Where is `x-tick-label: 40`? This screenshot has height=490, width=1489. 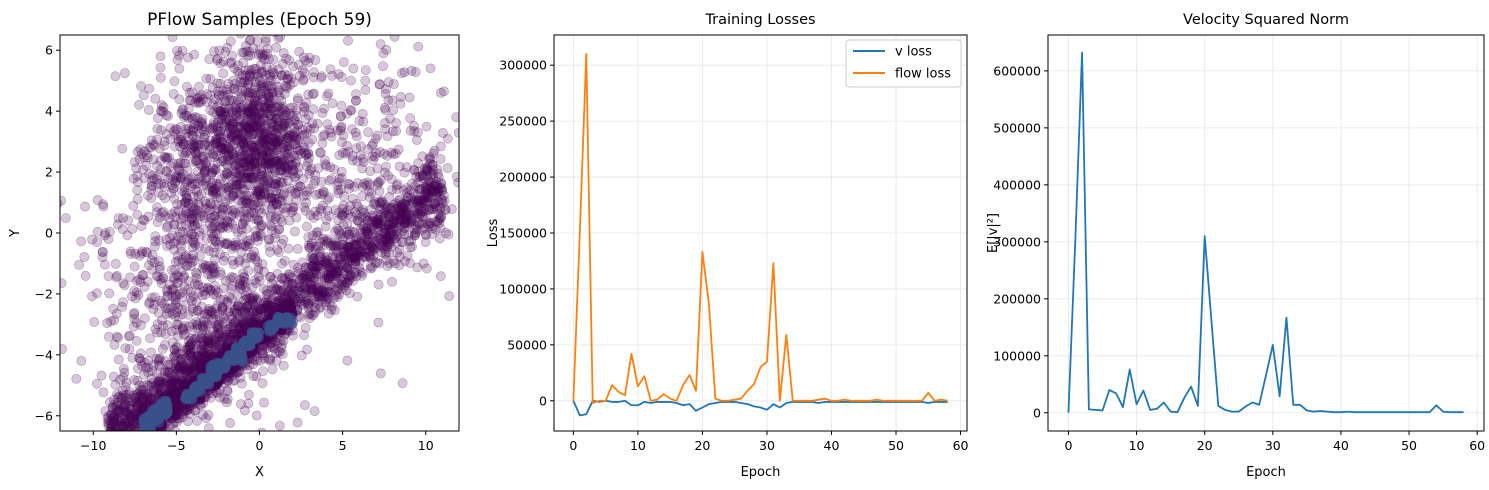 x-tick-label: 40 is located at coordinates (832, 445).